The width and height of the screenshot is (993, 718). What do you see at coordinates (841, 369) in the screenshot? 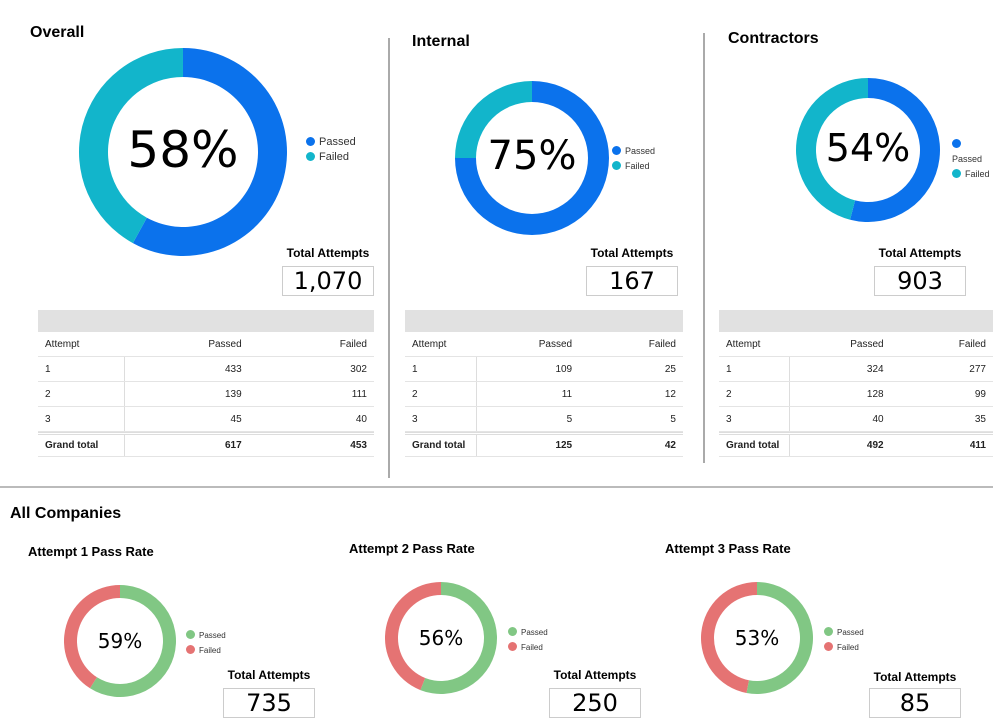
I see `passed-cell: 324` at bounding box center [841, 369].